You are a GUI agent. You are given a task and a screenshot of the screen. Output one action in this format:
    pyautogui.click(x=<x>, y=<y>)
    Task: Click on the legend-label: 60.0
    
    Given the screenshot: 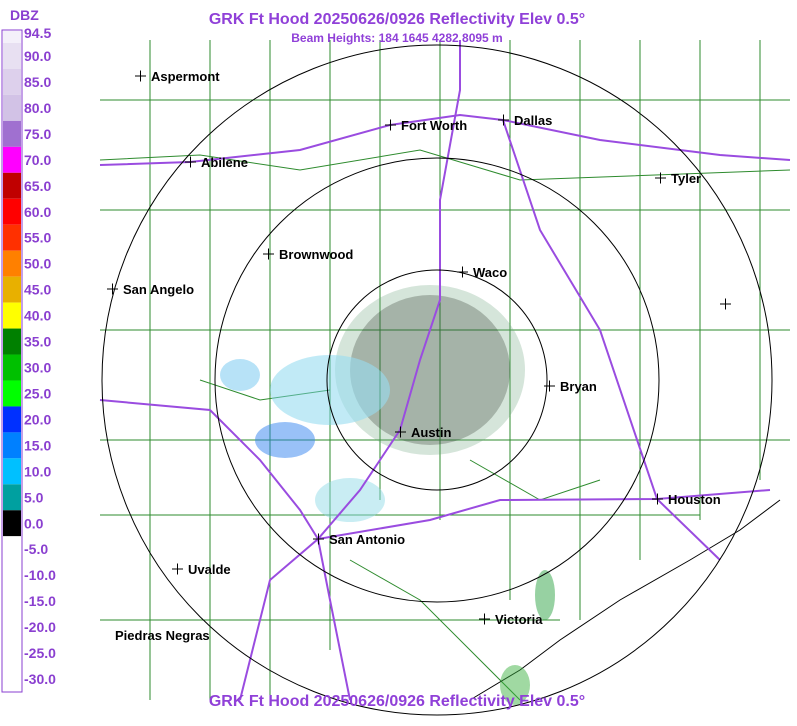 What is the action you would take?
    pyautogui.click(x=37, y=212)
    